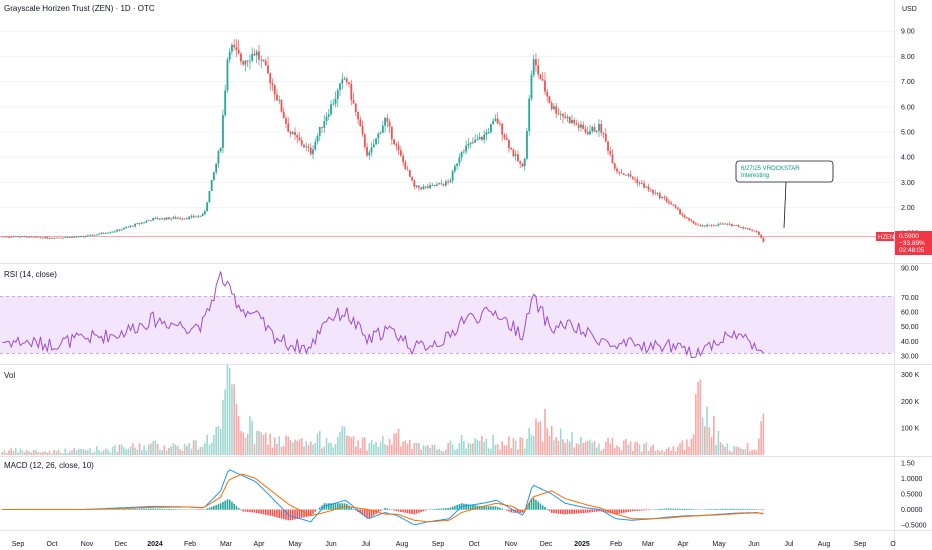 The image size is (932, 550). Describe the element at coordinates (893, 544) in the screenshot. I see `time-axis-label: O` at that location.